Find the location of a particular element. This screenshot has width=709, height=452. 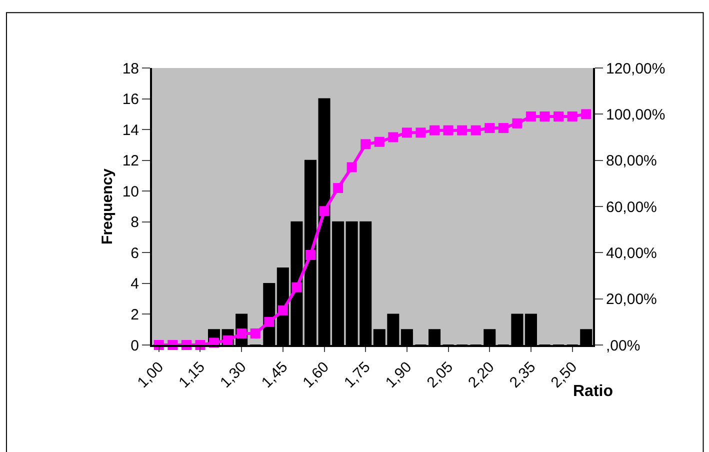

y-tick-label: 4 is located at coordinates (134, 284).